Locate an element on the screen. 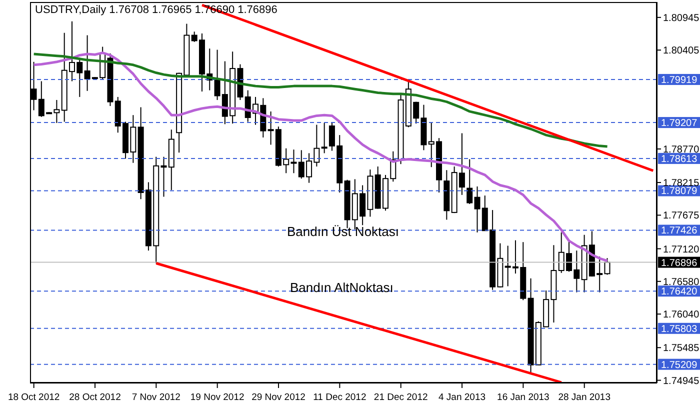  x-tick-label: 4 Jan 2013 is located at coordinates (462, 397).